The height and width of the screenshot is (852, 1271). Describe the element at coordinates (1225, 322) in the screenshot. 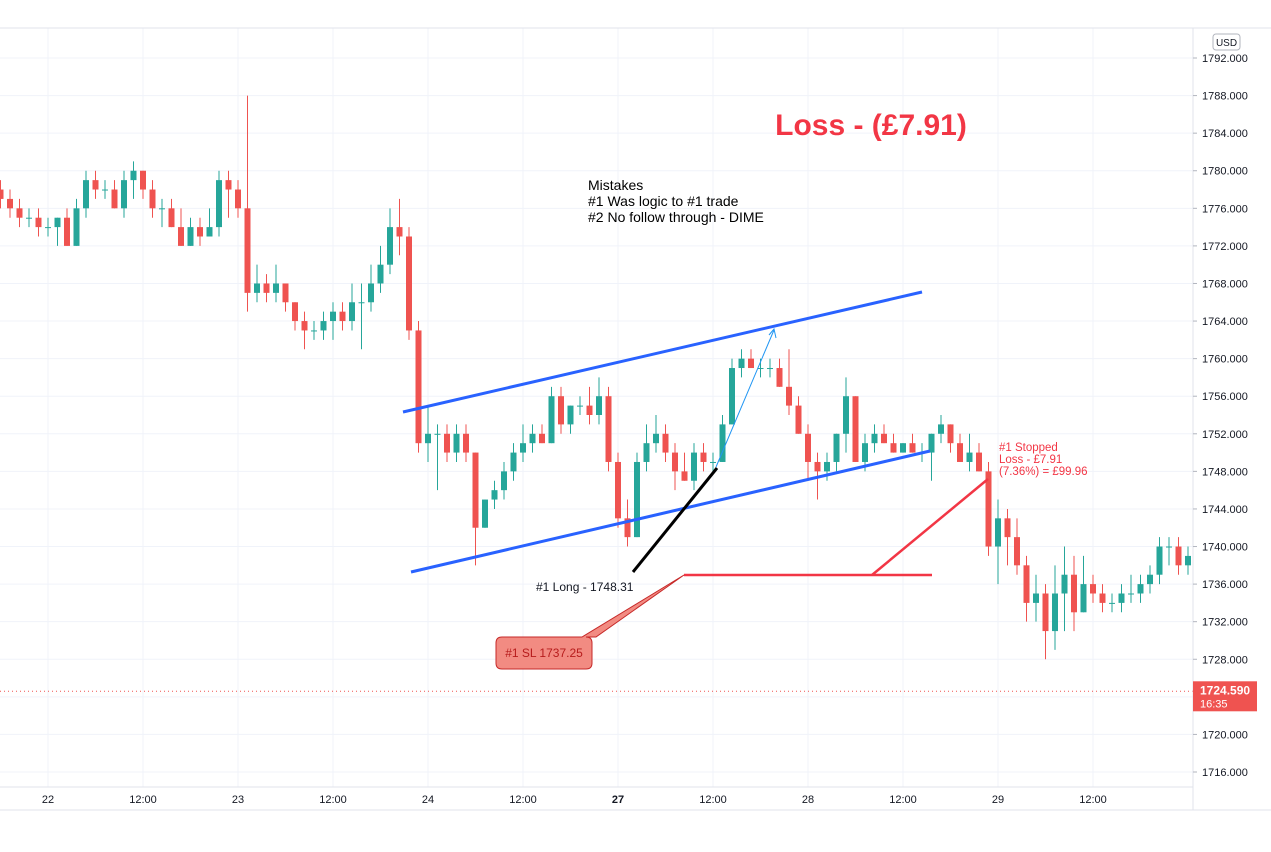

I see `price-tick-label: 1764.000` at that location.